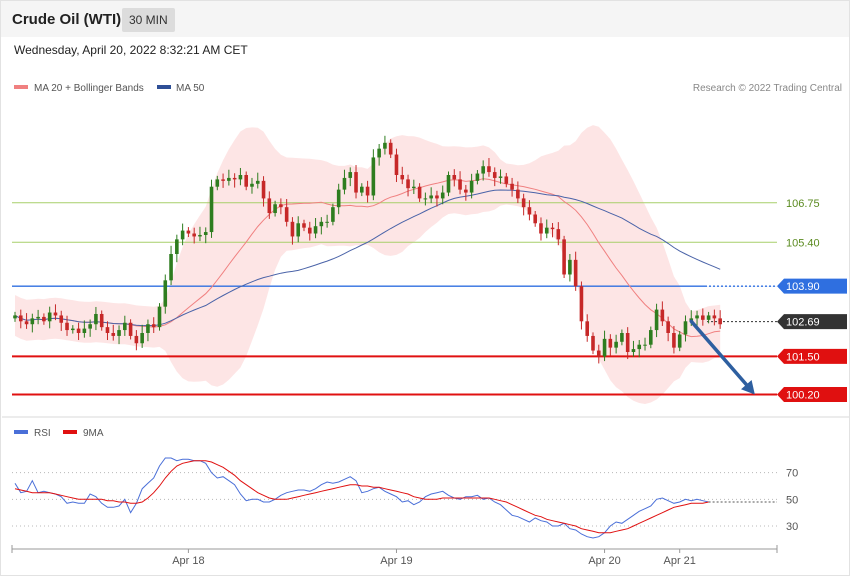 This screenshot has height=577, width=850. What do you see at coordinates (803, 204) in the screenshot?
I see `level-label-106.75: 106.75` at bounding box center [803, 204].